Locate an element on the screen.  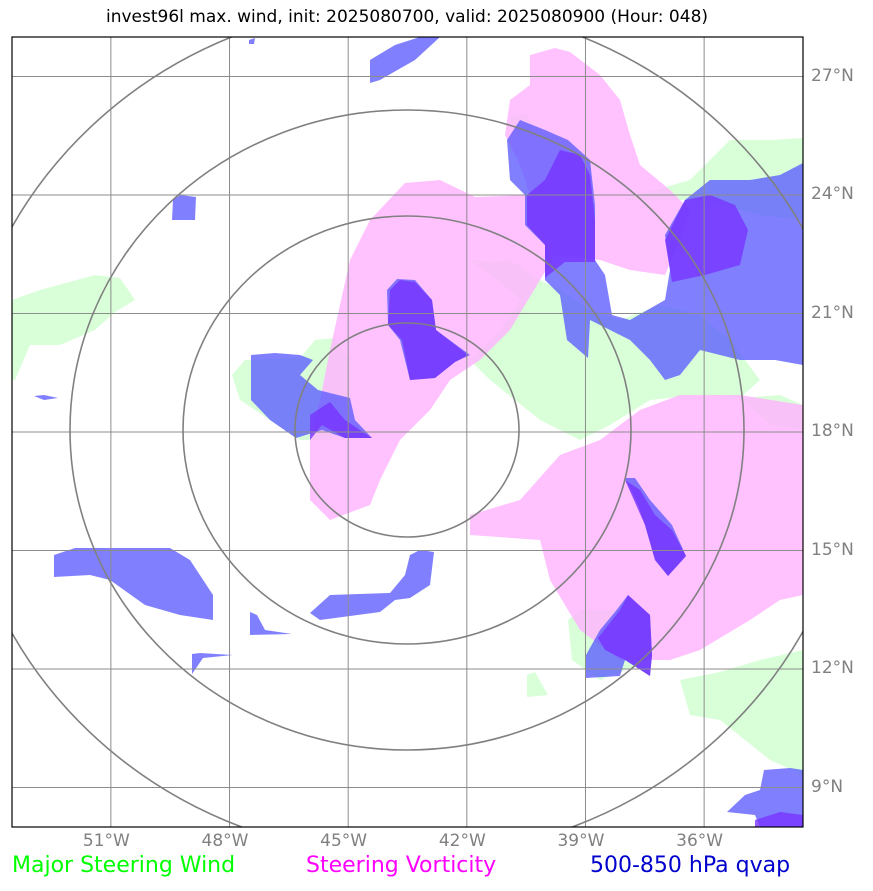
legend-steering-wind: Major Steering Wind is located at coordinates (124, 865).